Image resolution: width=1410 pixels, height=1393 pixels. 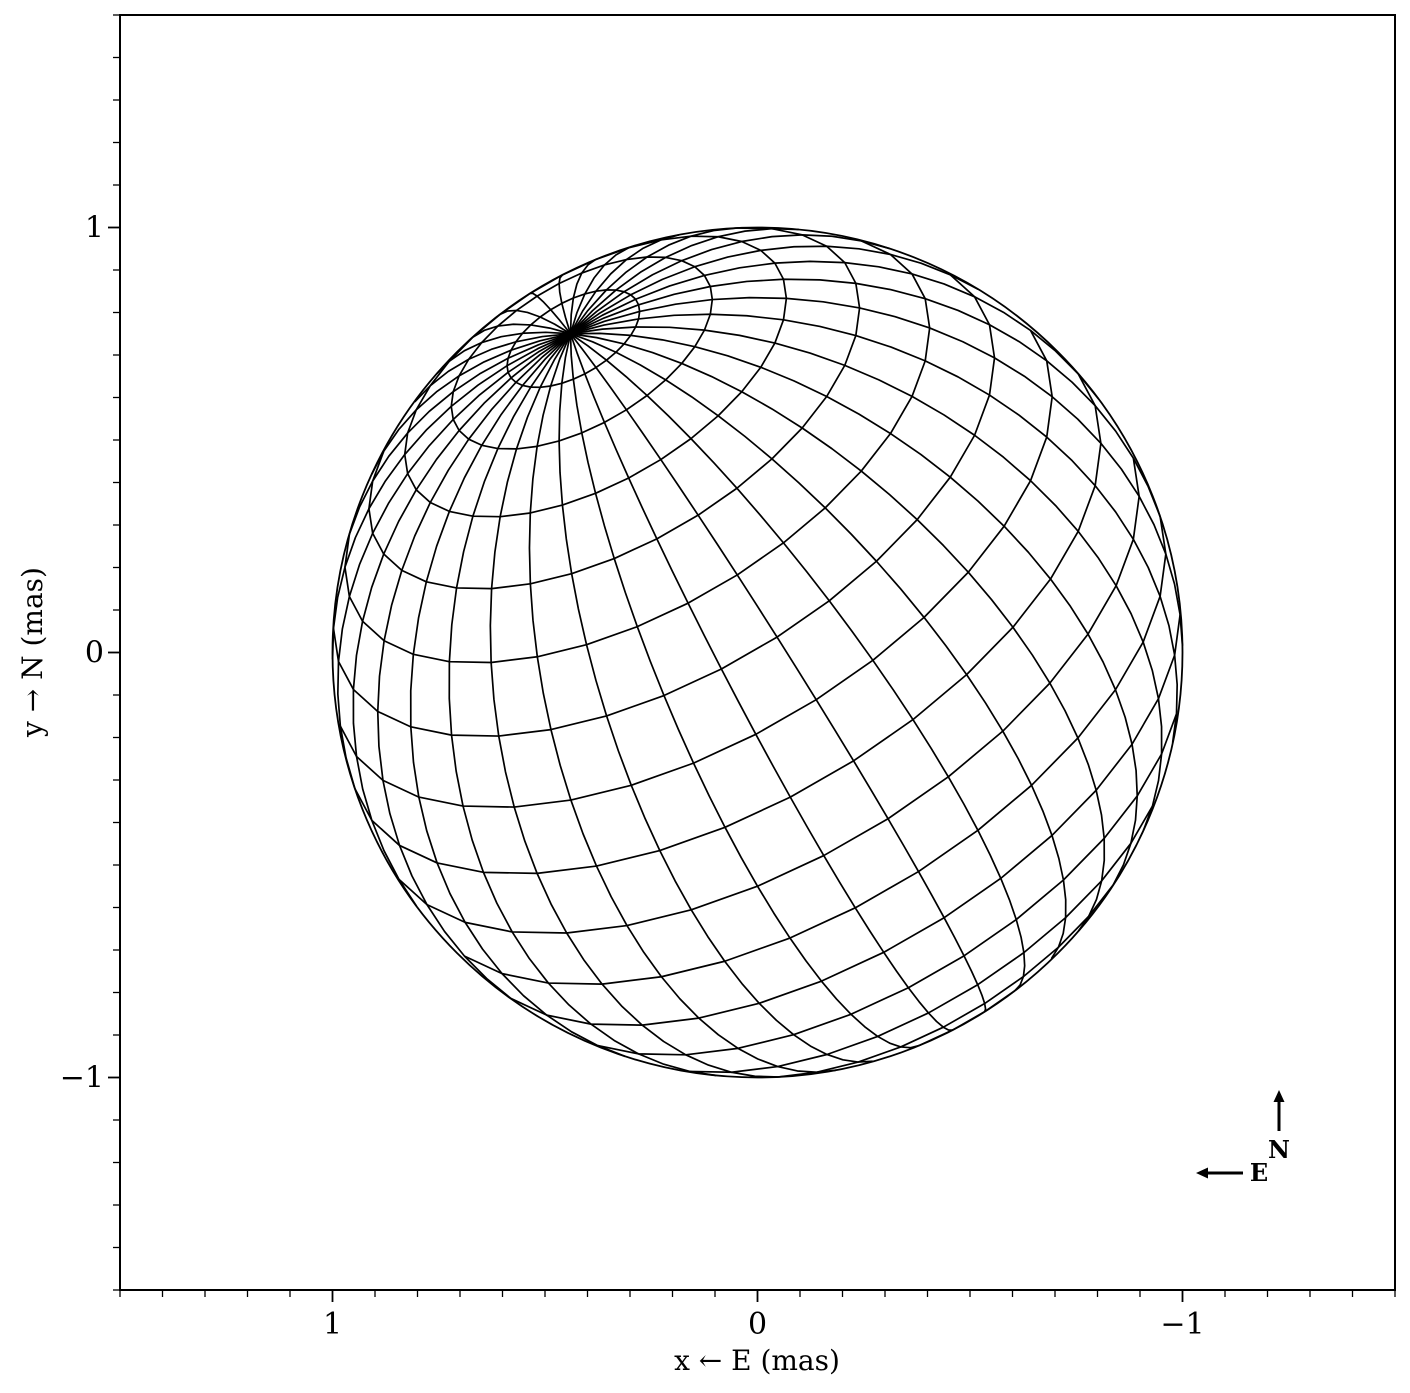 I want to click on north-label: N, so click(x=1279, y=1149).